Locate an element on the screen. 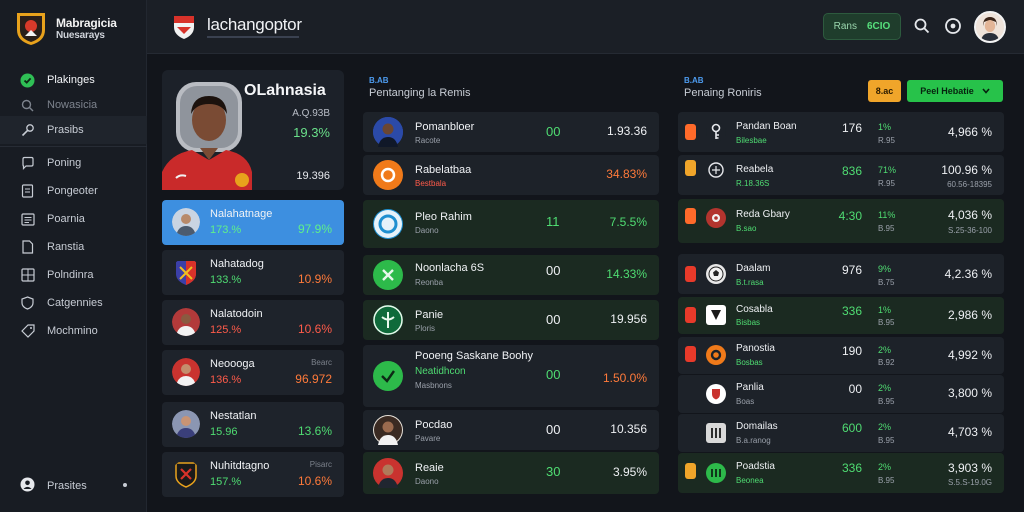  avatar is located at coordinates (990, 27).